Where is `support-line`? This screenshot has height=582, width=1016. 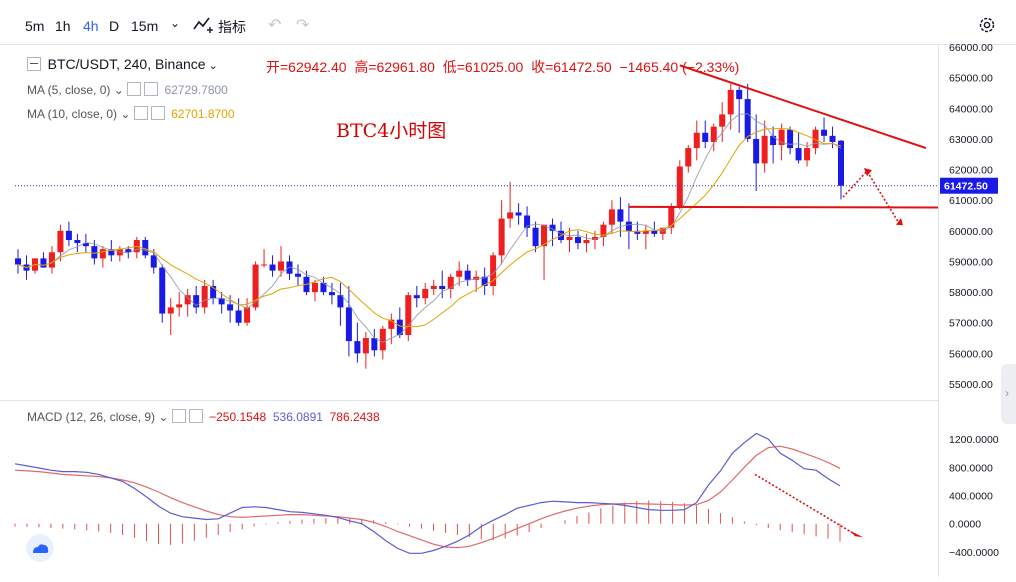
support-line is located at coordinates (788, 207).